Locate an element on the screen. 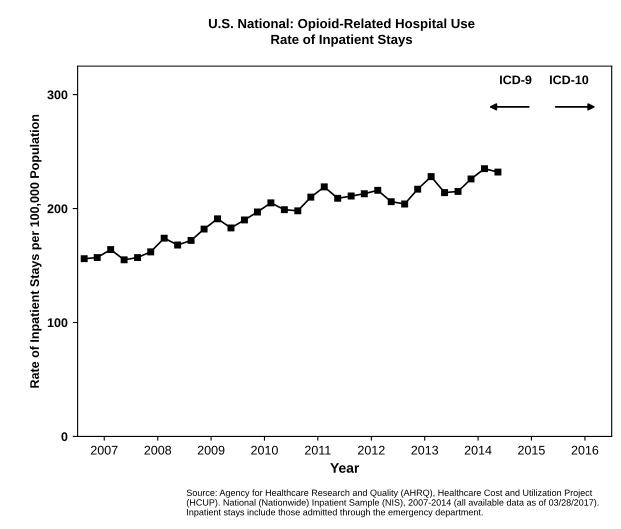 The height and width of the screenshot is (529, 621). source-note: Source: Agency for Healthcare Research and Quality (AHRQ), Healthcare Cost and Utilization Project (HCUP). National (Nationwide) Inpatient Sample (NIS), 2007-2014 (all available data as of 03/28/2017). Inpatient stays include those admitted through the emergency department. is located at coordinates (392, 503).